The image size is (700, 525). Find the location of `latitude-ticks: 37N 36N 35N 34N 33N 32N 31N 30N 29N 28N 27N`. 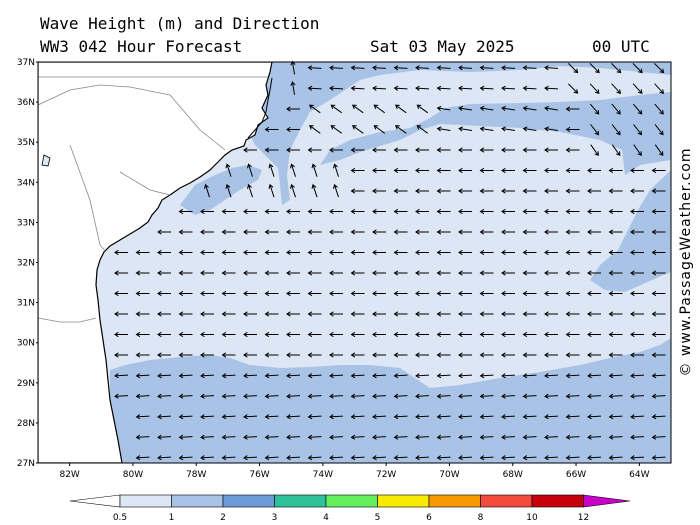

latitude-ticks: 37N 36N 35N 34N 33N 32N 31N 30N 29N 28N 27N is located at coordinates (27, 263).